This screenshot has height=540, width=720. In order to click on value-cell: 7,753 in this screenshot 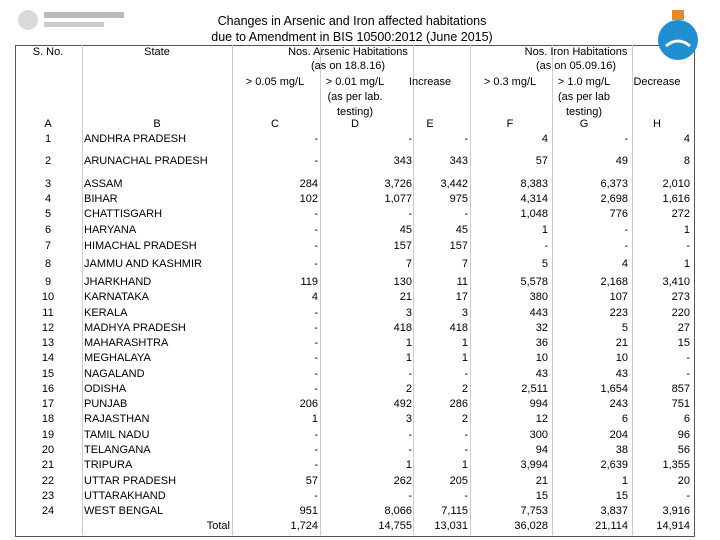, I will do `click(534, 511)`.